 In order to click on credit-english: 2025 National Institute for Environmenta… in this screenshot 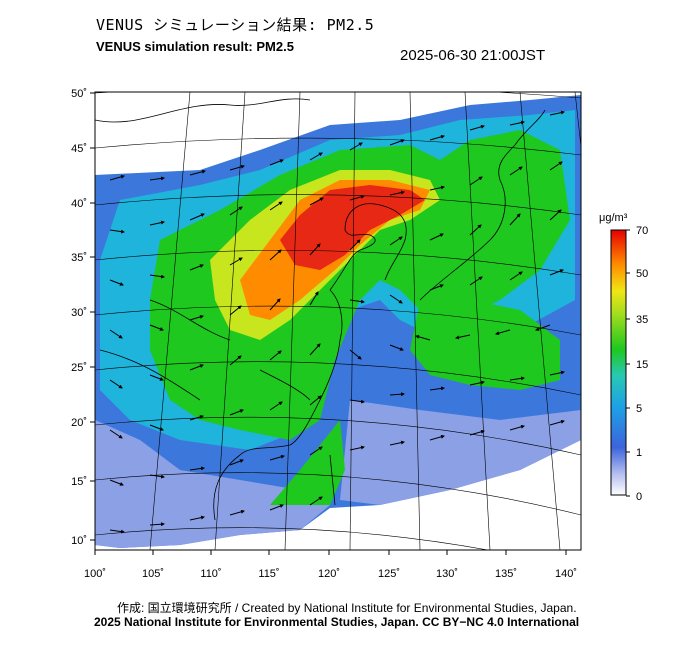, I will do `click(337, 622)`.